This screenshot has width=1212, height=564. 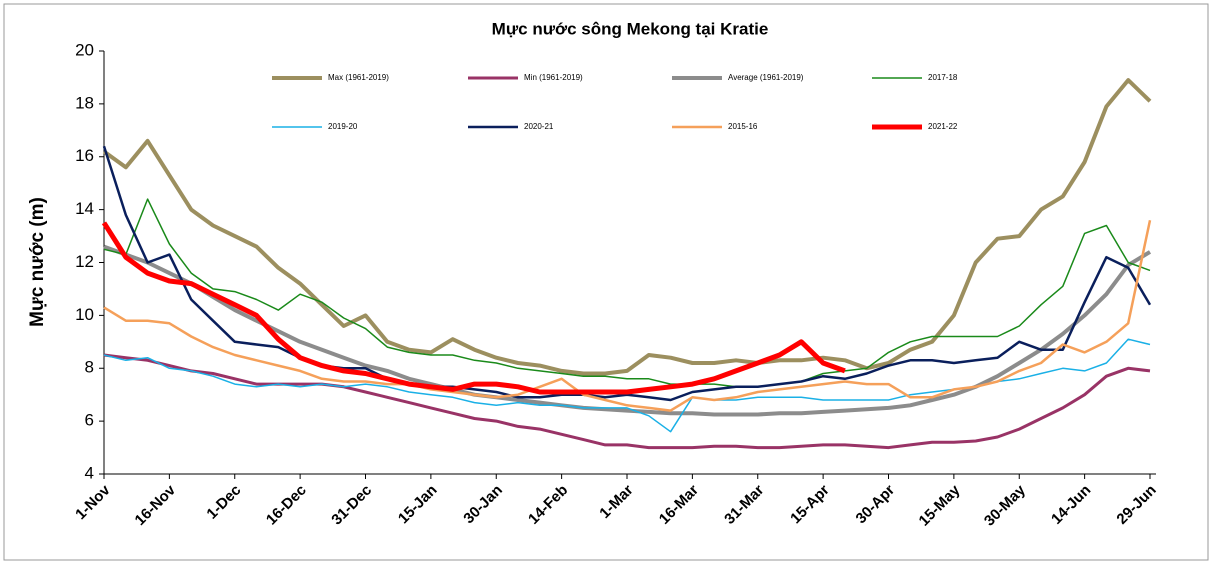 What do you see at coordinates (89, 367) in the screenshot?
I see `y-tick-label: 8` at bounding box center [89, 367].